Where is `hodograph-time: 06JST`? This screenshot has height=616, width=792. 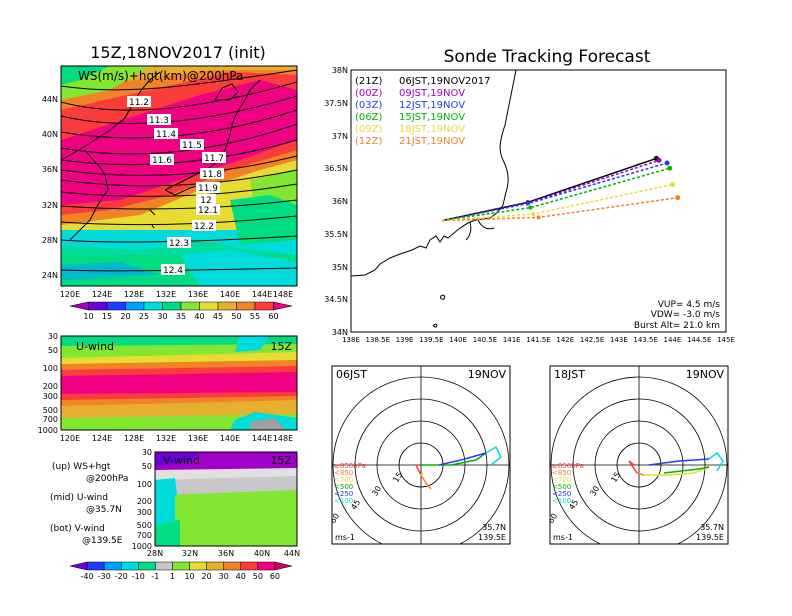 hodograph-time: 06JST is located at coordinates (351, 374).